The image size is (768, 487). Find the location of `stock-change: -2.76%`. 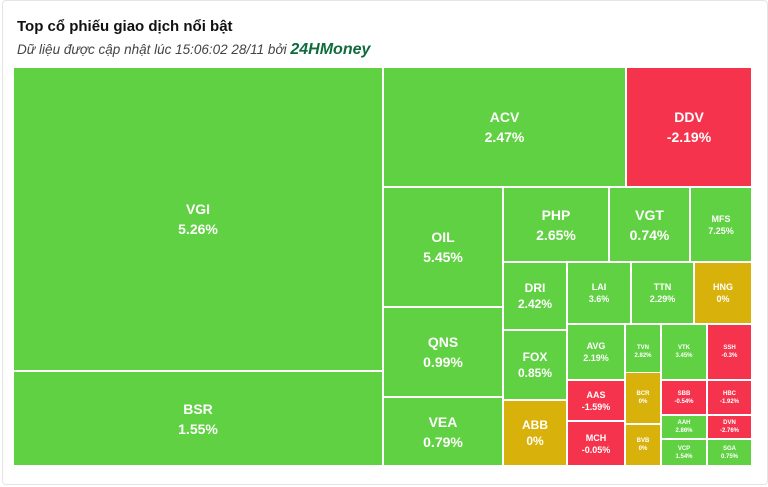

stock-change: -2.76% is located at coordinates (729, 431).